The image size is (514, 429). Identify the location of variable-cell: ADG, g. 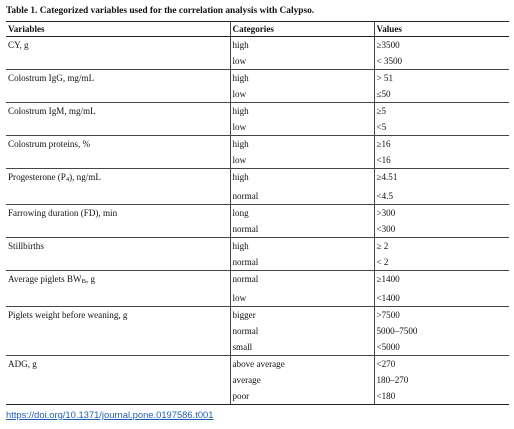
(118, 363).